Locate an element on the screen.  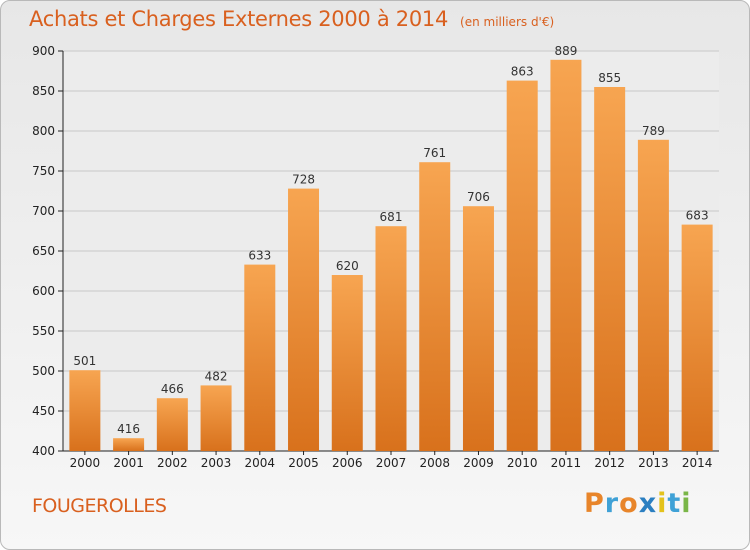
x-tick-label-2011: 2011 is located at coordinates (566, 463).